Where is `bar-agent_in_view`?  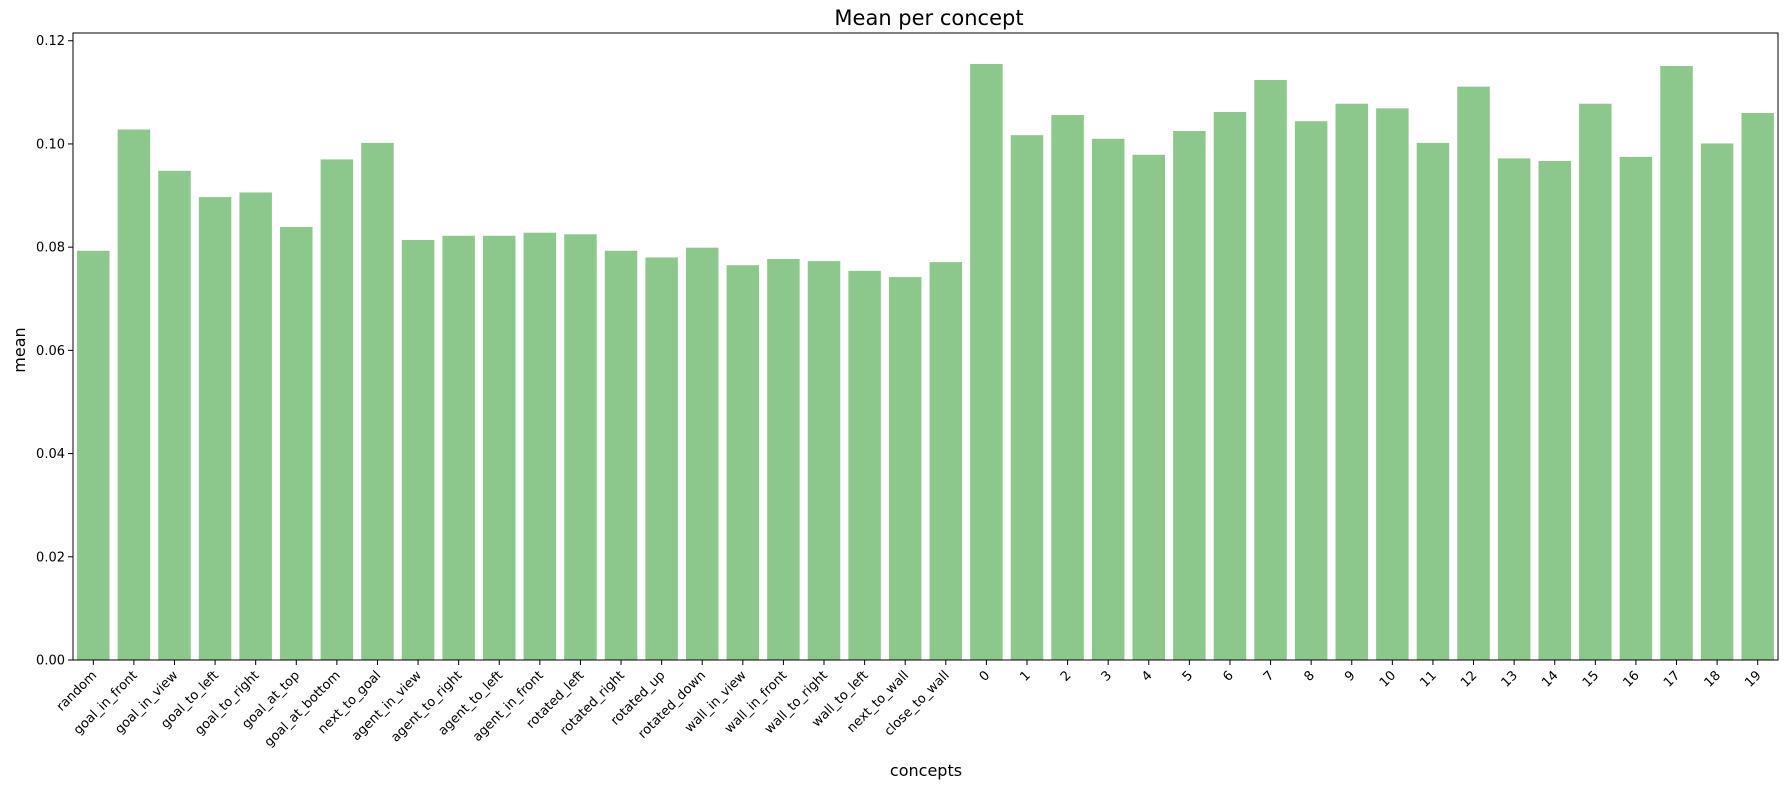
bar-agent_in_view is located at coordinates (418, 450).